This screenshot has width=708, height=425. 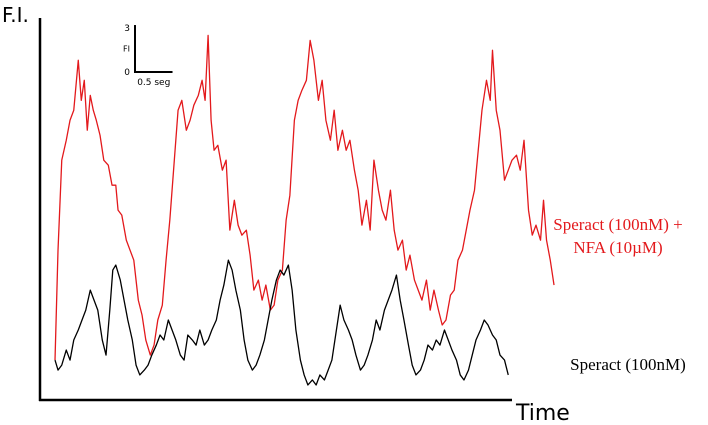 I want to click on series-label: Speract (100nM), so click(x=628, y=364).